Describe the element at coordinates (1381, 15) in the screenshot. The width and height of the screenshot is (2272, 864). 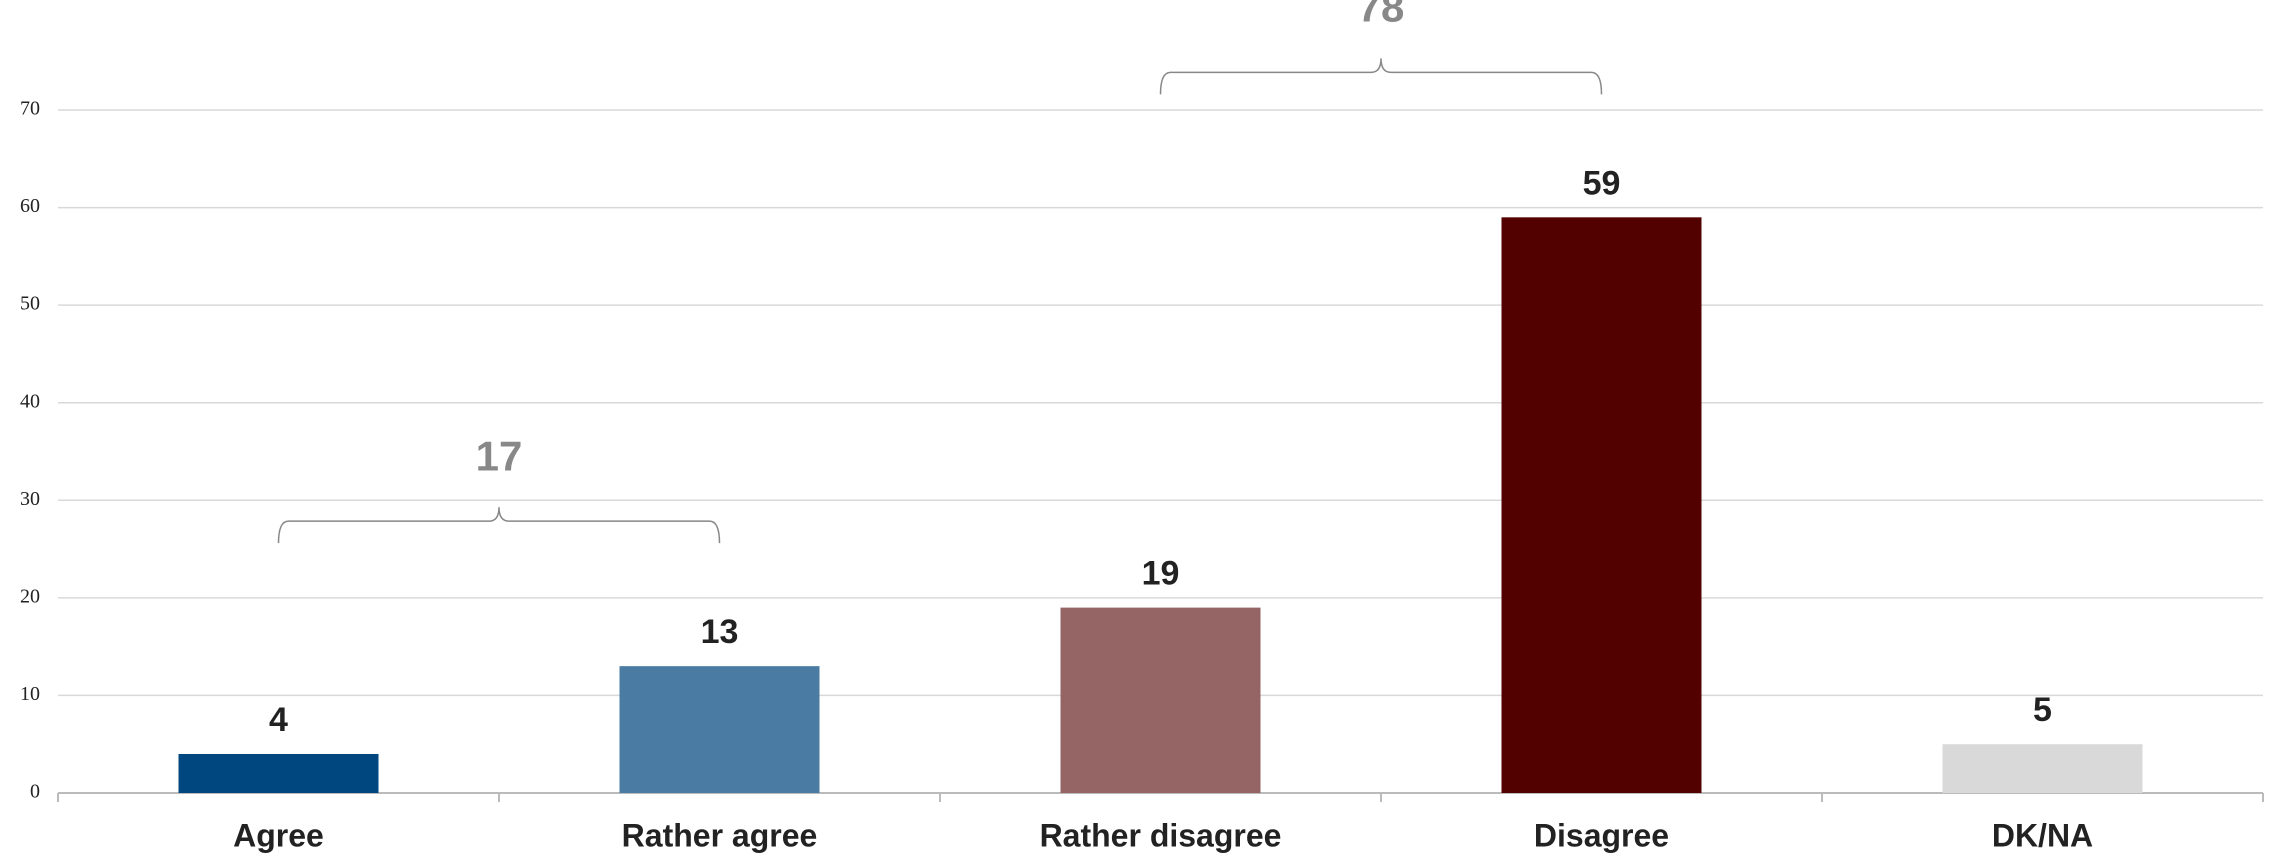
I see `group-total: 78` at that location.